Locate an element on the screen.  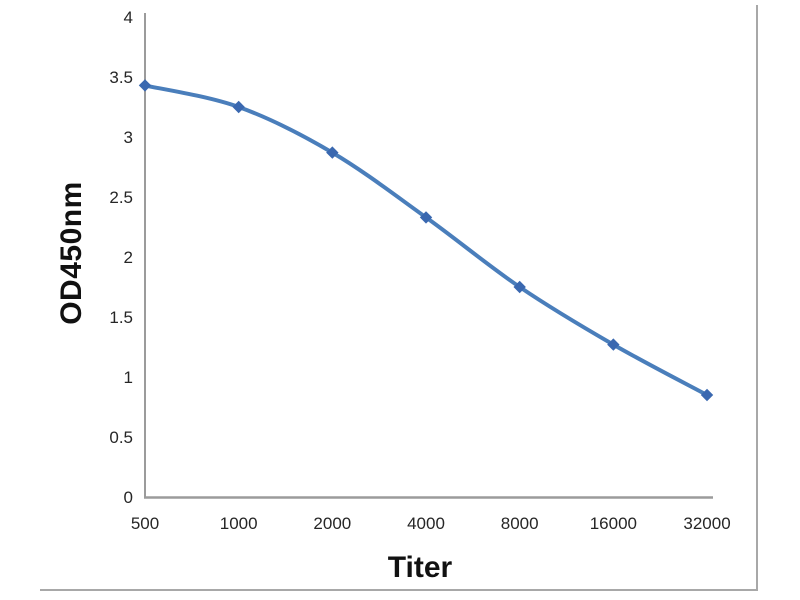
x-tick-label: 32000 is located at coordinates (706, 523).